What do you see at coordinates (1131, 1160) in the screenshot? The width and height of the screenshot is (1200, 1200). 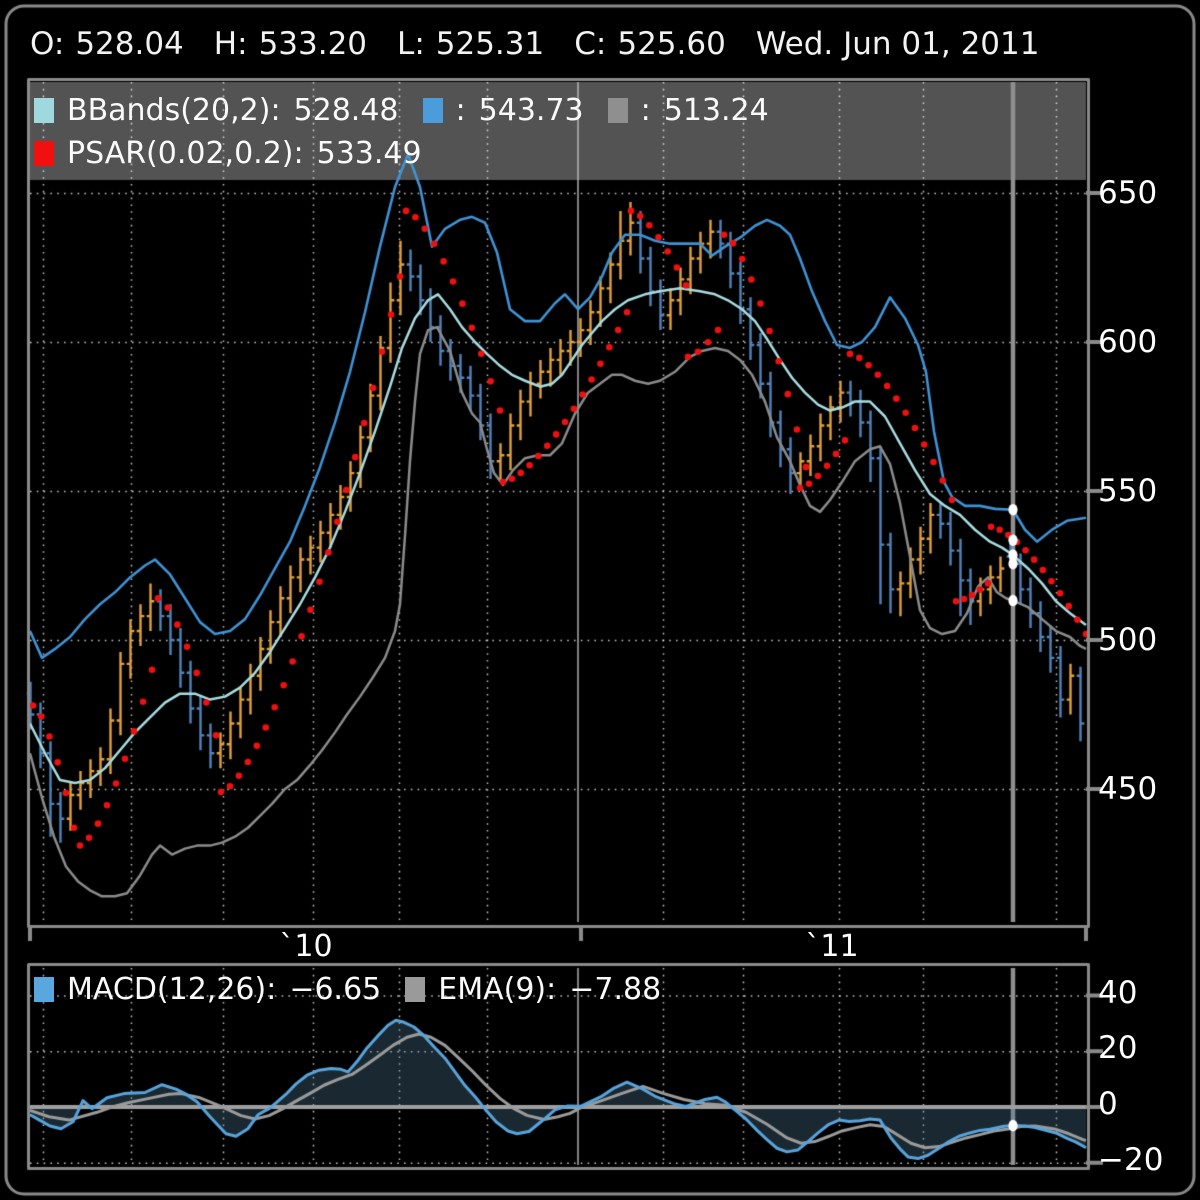 I see `macd-axis-tick-neg20: −20` at bounding box center [1131, 1160].